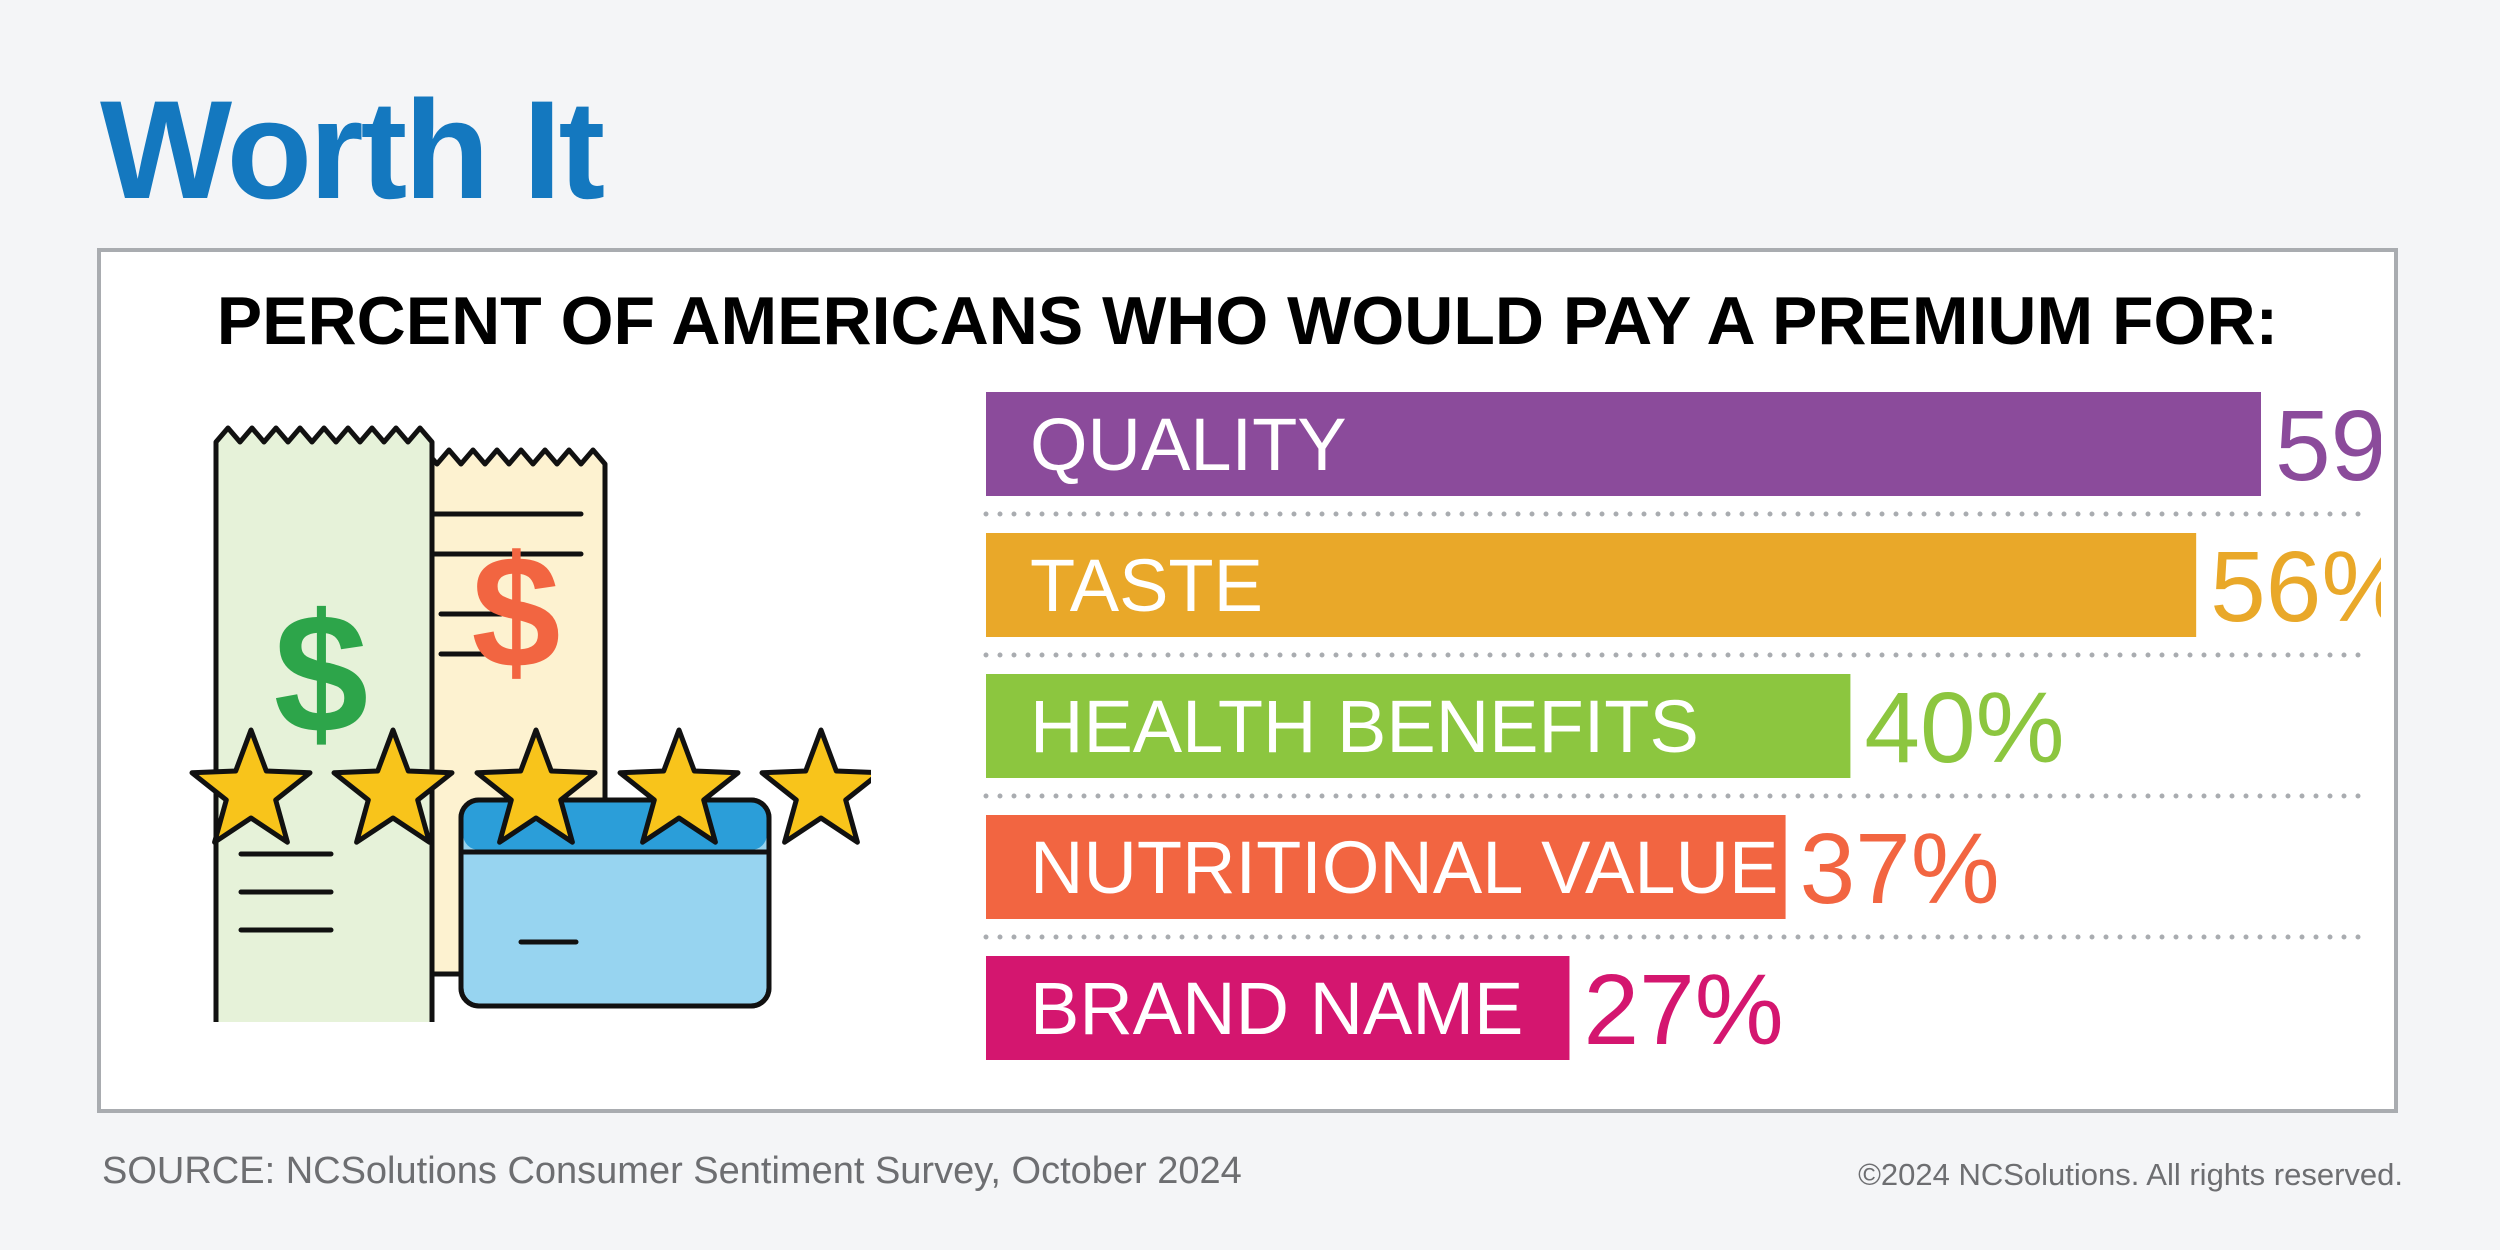 This screenshot has width=2500, height=1250. Describe the element at coordinates (530, 723) in the screenshot. I see `illustration: $ $` at that location.